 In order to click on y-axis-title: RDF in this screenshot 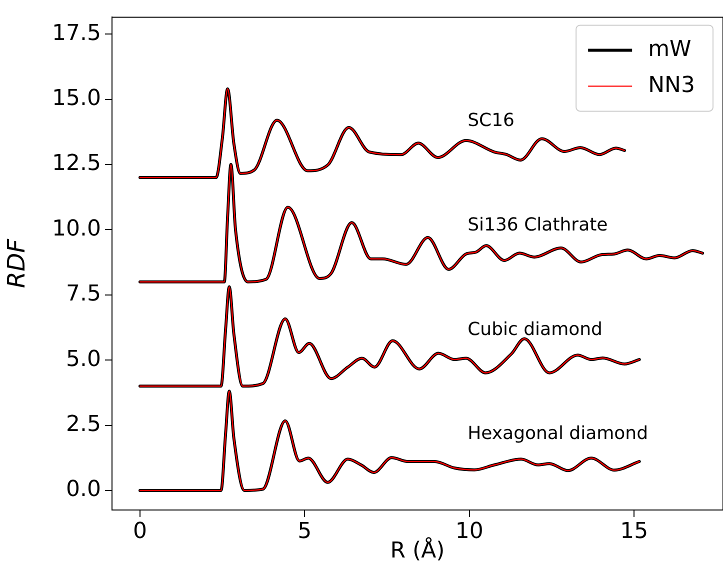, I will do `click(16, 263)`.